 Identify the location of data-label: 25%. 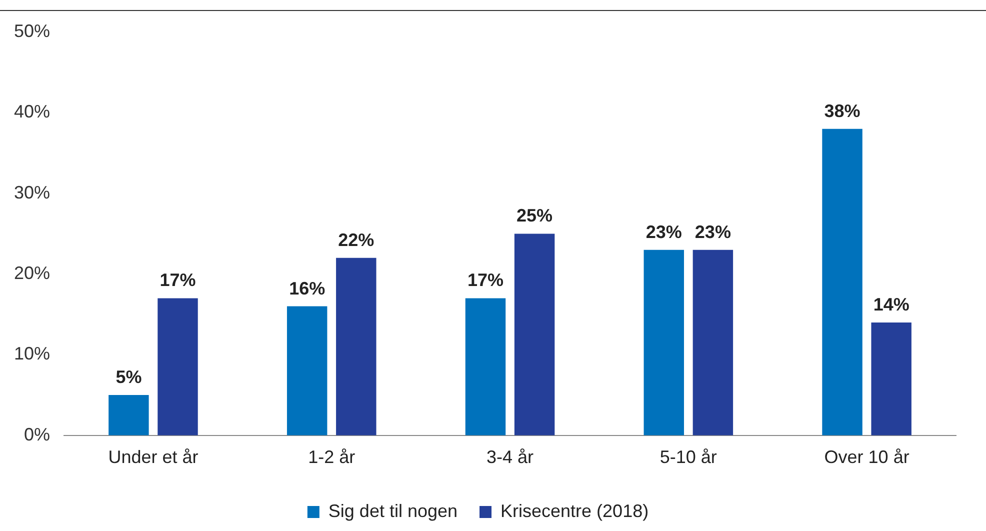
(534, 216).